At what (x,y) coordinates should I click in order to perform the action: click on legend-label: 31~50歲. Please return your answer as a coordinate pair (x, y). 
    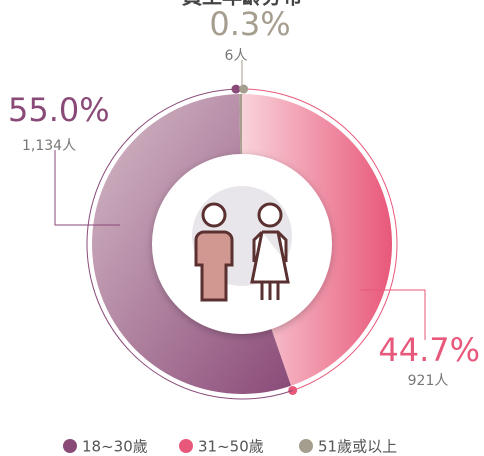
    Looking at the image, I should click on (231, 447).